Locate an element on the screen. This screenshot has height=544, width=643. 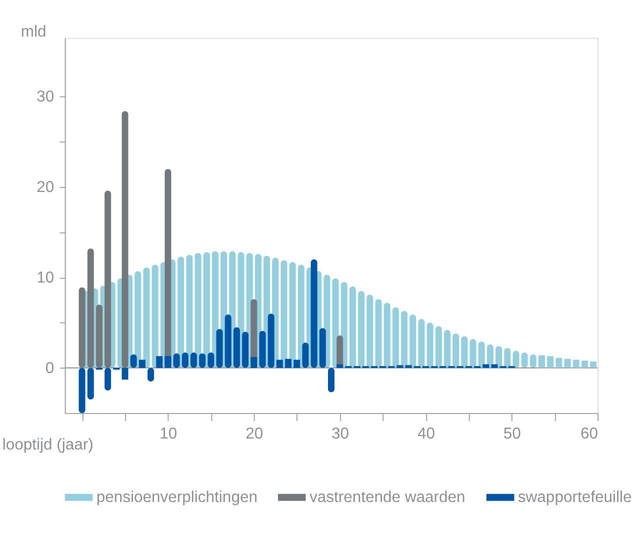
y-tick-label: 20 is located at coordinates (45, 187).